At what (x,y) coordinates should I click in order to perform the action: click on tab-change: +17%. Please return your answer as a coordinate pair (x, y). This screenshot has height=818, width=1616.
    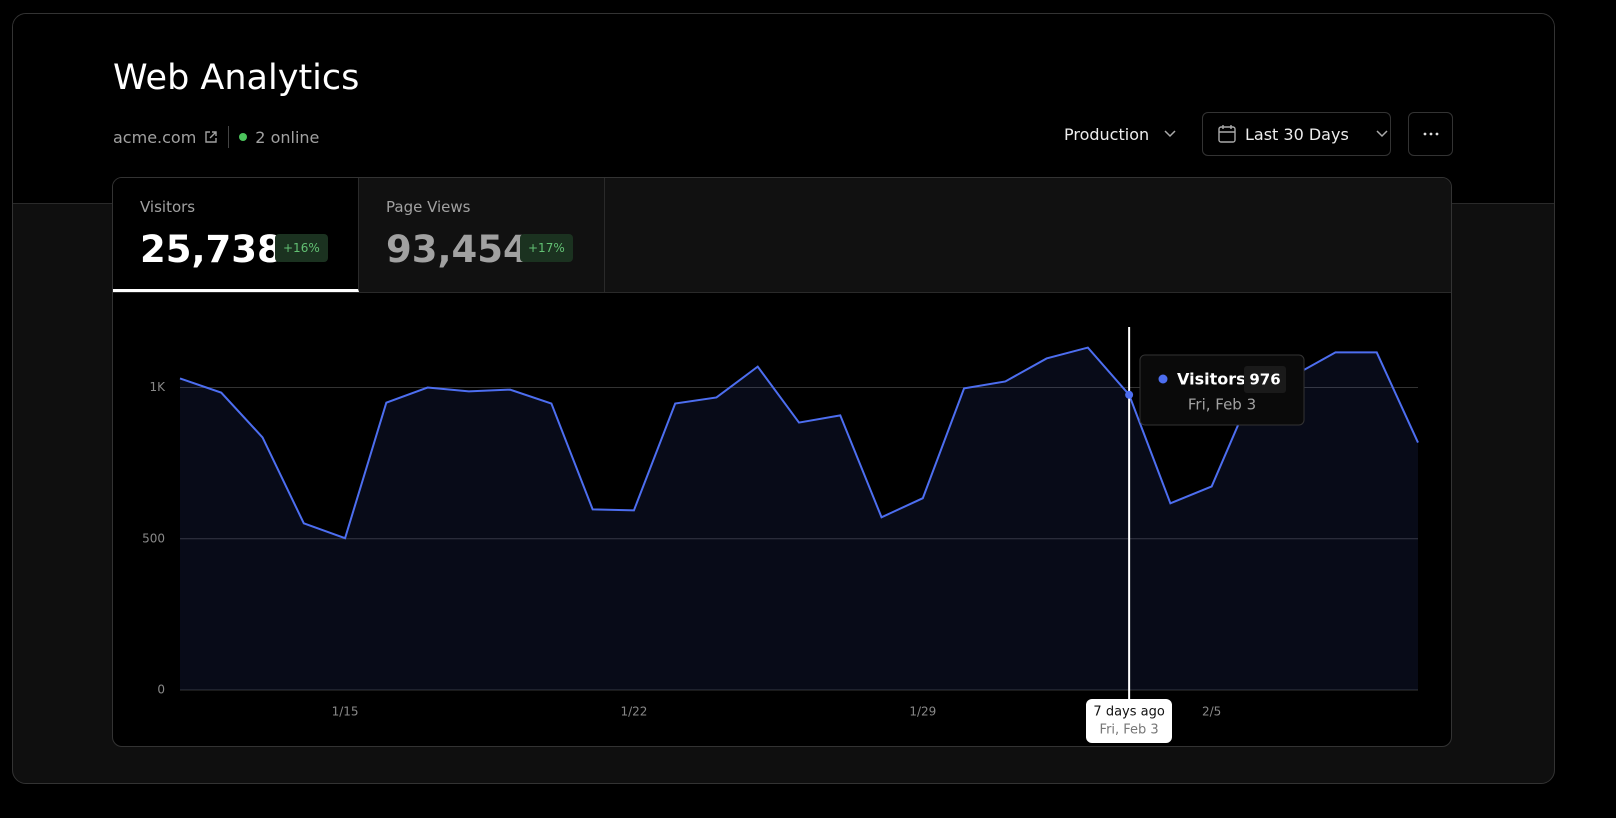
    Looking at the image, I should click on (546, 248).